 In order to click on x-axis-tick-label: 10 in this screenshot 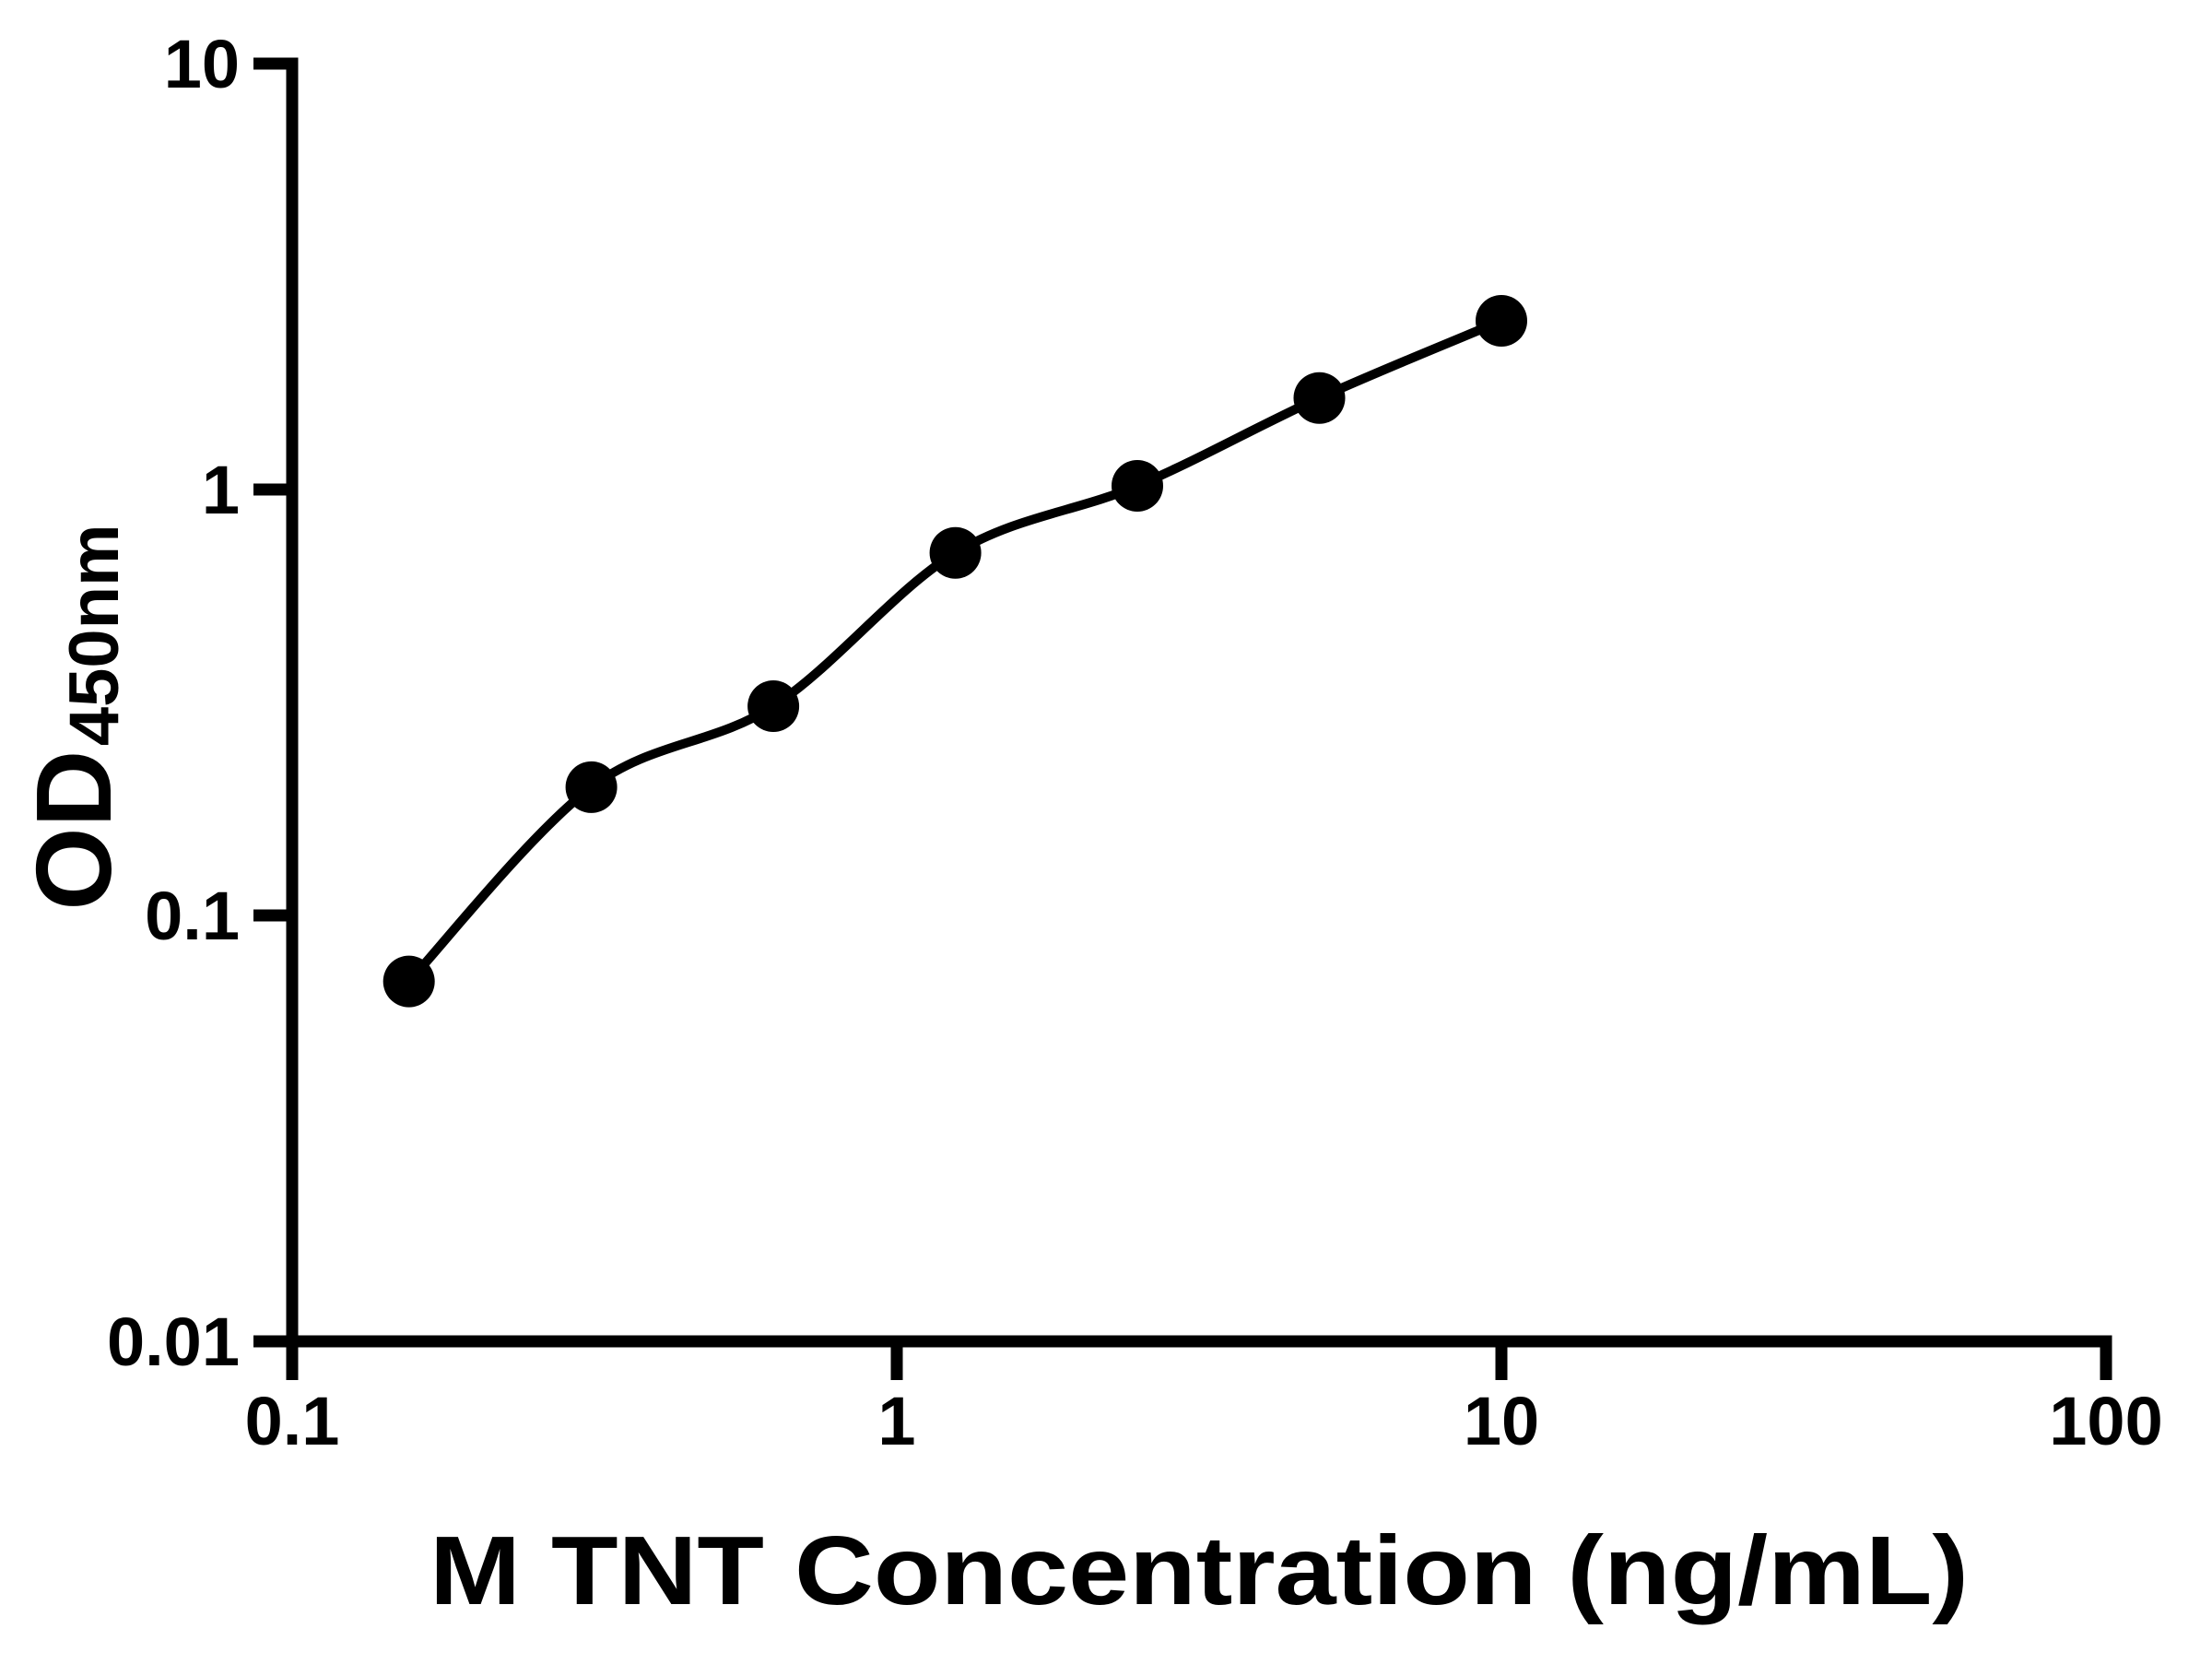, I will do `click(1501, 1421)`.